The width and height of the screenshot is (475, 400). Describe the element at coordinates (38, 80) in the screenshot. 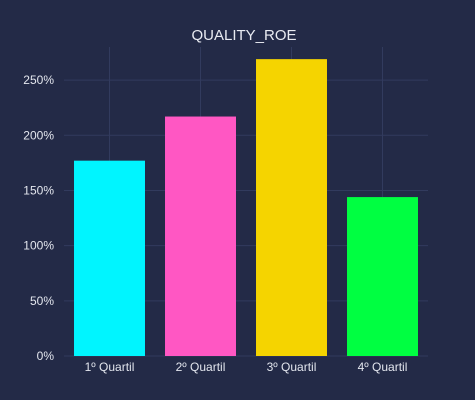

I see `y-tick-label: 250%` at that location.